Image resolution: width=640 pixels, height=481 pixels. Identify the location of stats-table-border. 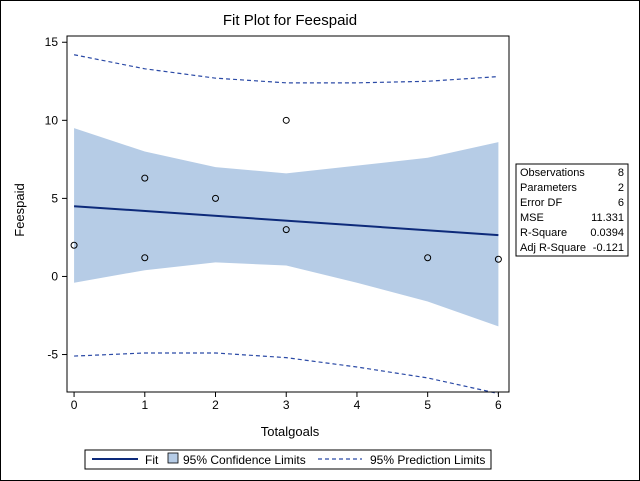
(572, 210).